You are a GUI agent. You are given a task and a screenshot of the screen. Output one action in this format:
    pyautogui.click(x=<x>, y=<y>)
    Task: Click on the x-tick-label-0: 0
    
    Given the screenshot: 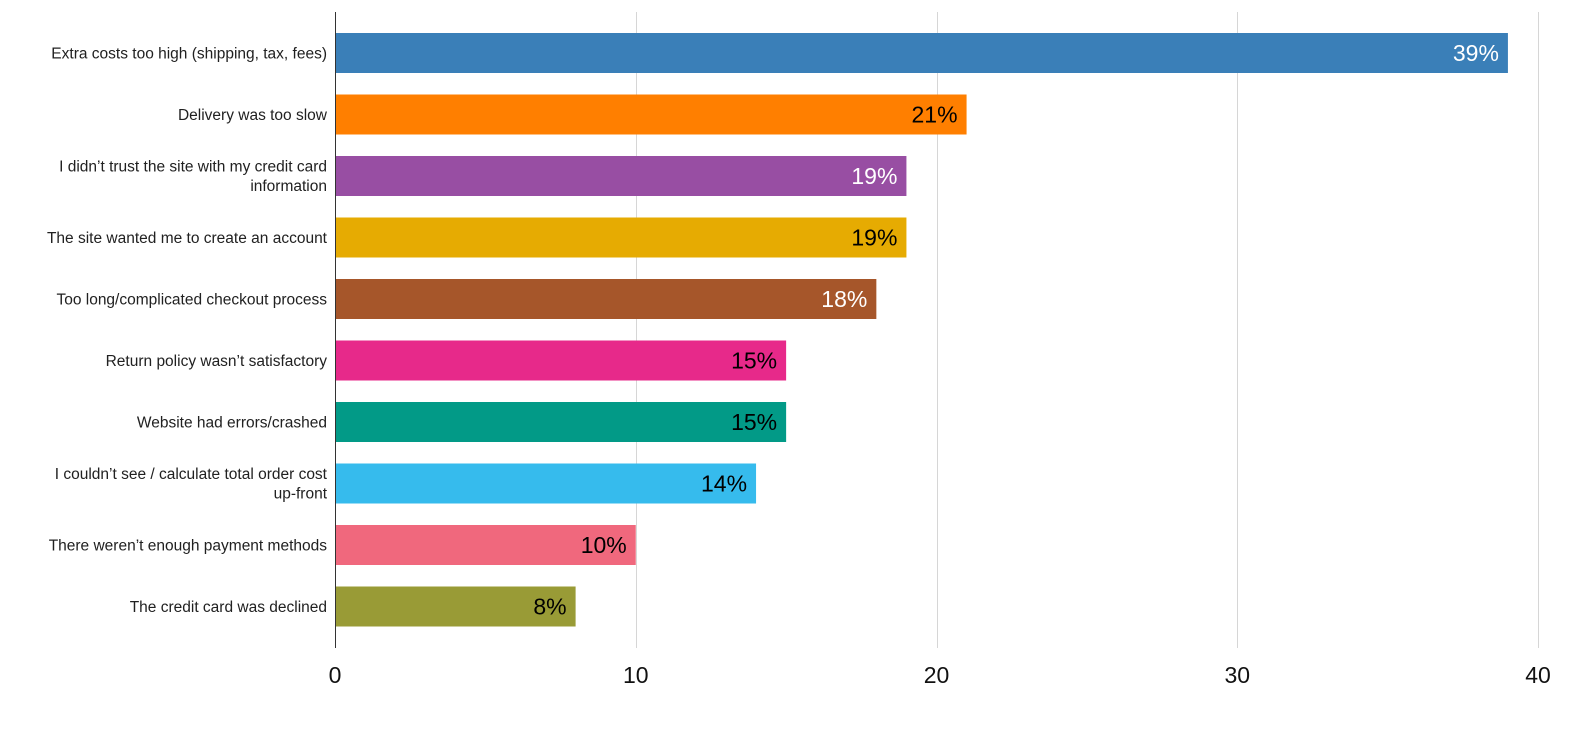 What is the action you would take?
    pyautogui.click(x=335, y=675)
    